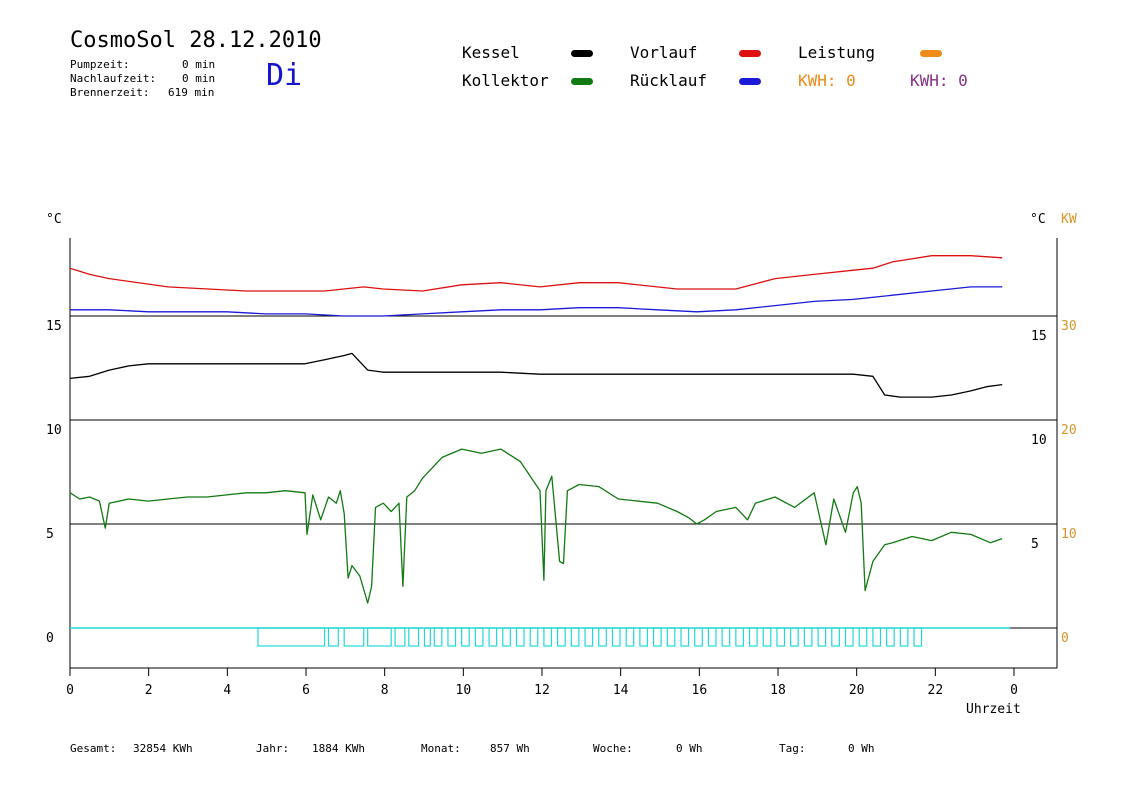 The width and height of the screenshot is (1148, 812). Describe the element at coordinates (441, 748) in the screenshot. I see `footer-monat-label: Monat:` at that location.